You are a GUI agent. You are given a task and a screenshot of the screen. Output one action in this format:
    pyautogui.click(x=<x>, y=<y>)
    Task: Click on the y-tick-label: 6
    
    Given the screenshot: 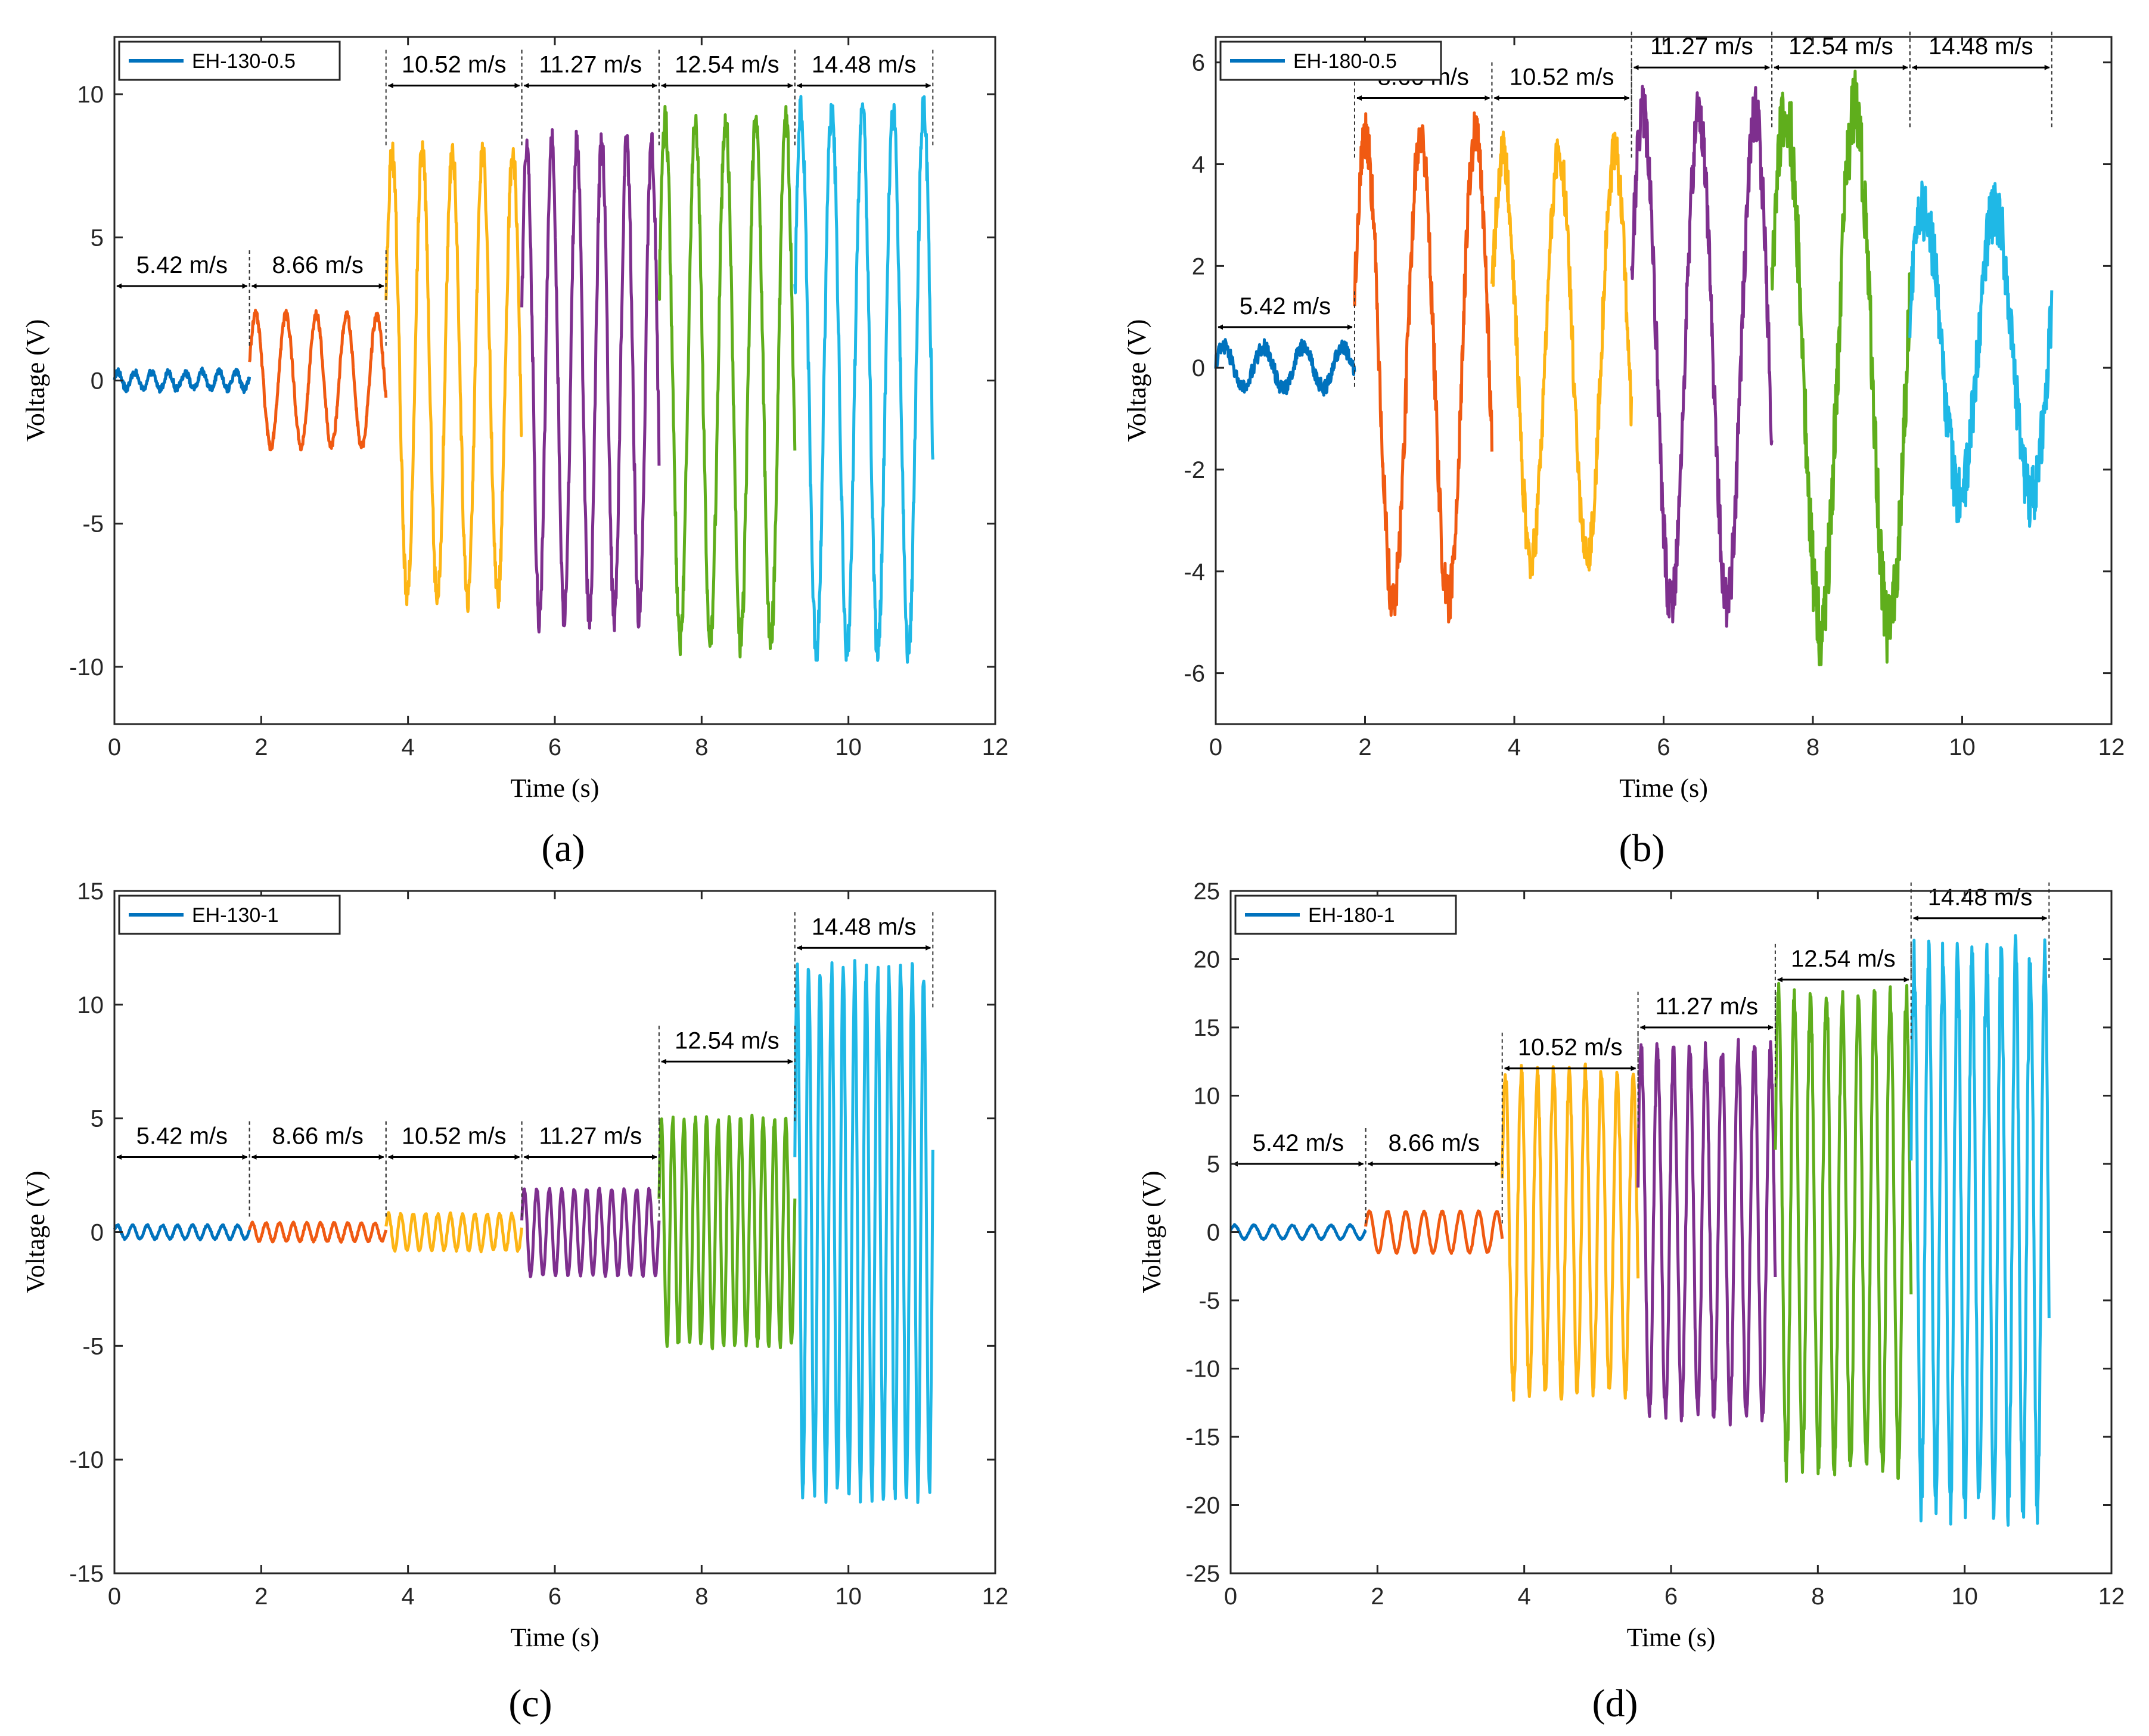 What is the action you would take?
    pyautogui.click(x=1198, y=63)
    